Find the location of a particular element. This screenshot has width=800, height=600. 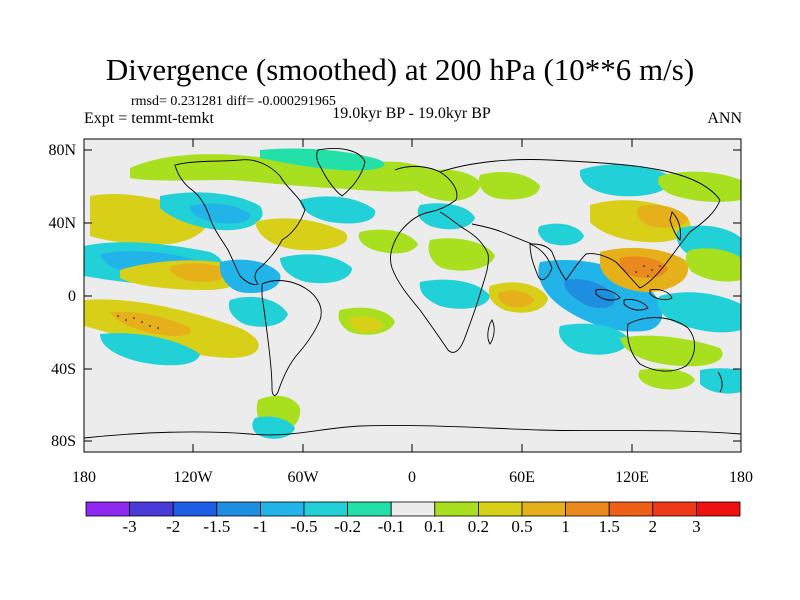

y-tick-label: 40S is located at coordinates (63, 369).